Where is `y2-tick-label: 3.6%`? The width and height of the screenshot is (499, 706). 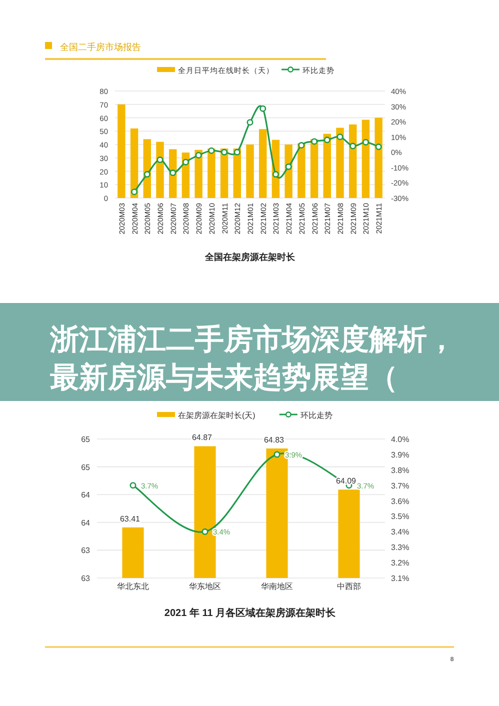 y2-tick-label: 3.6% is located at coordinates (400, 501).